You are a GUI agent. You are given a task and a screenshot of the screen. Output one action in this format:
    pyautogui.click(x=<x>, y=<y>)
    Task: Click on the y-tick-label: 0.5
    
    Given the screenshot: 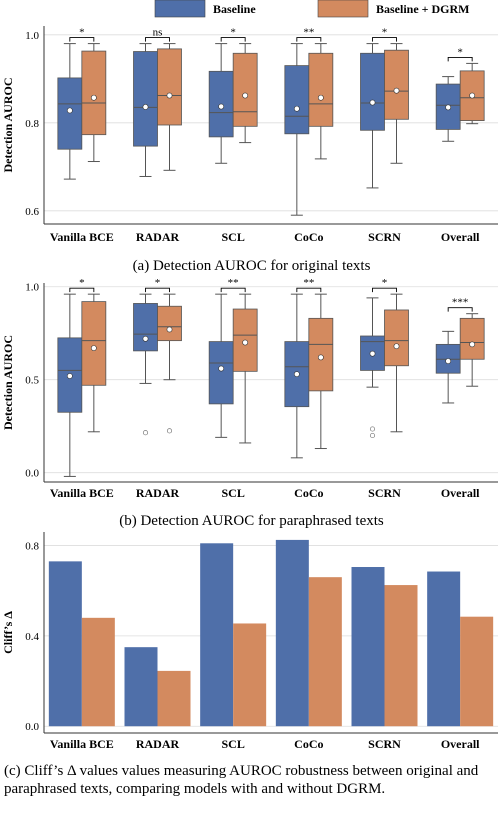 What is the action you would take?
    pyautogui.click(x=32, y=381)
    